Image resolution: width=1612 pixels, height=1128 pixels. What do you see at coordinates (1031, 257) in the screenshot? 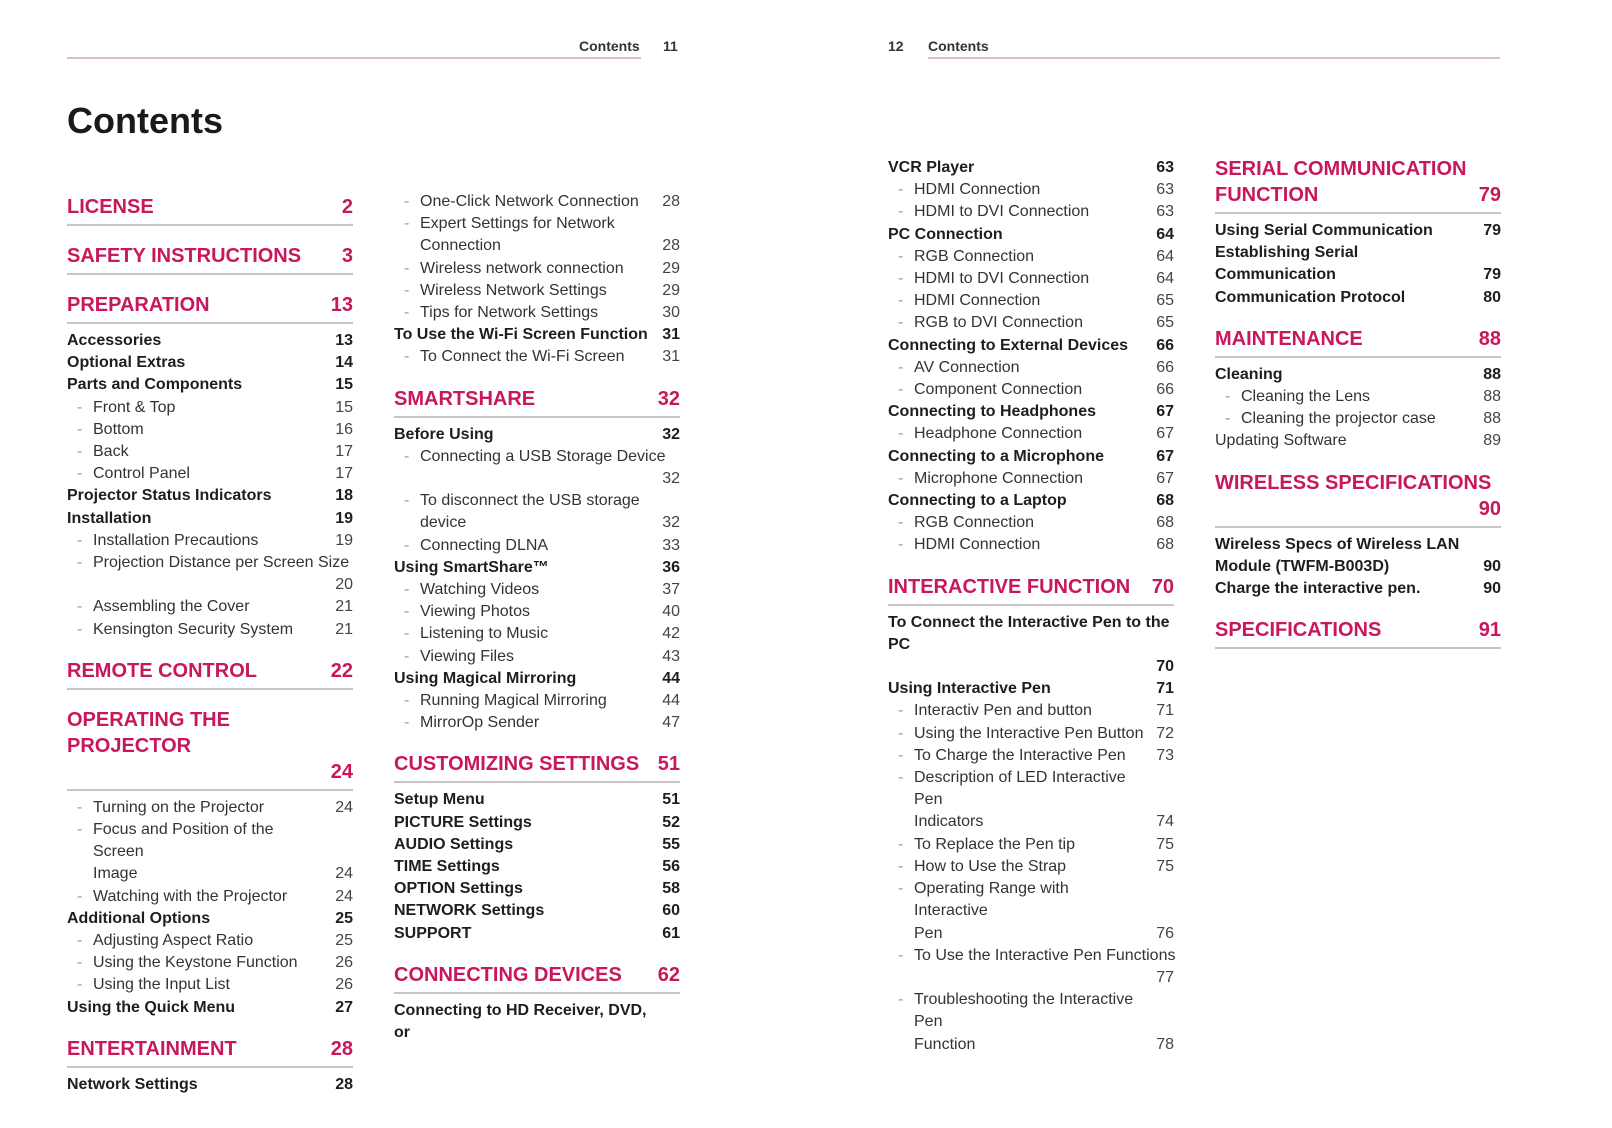
I see `toc-entry: RGB Connection 64` at bounding box center [1031, 257].